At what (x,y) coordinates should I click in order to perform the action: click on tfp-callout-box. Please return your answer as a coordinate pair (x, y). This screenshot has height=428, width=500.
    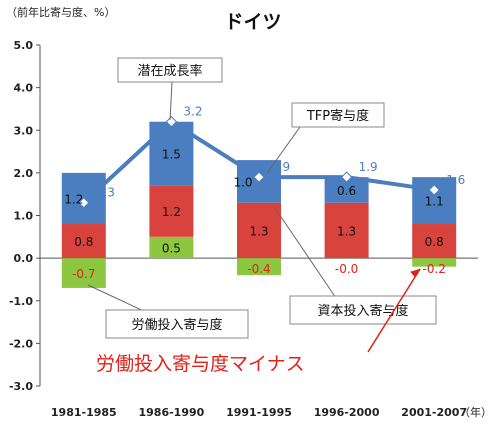
    Looking at the image, I should click on (338, 115).